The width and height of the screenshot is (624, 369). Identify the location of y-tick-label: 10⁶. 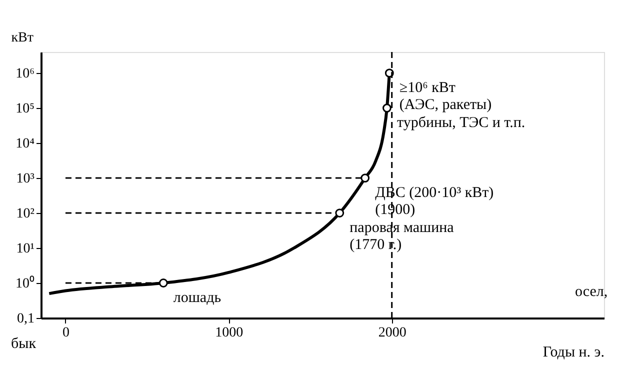
(25, 74).